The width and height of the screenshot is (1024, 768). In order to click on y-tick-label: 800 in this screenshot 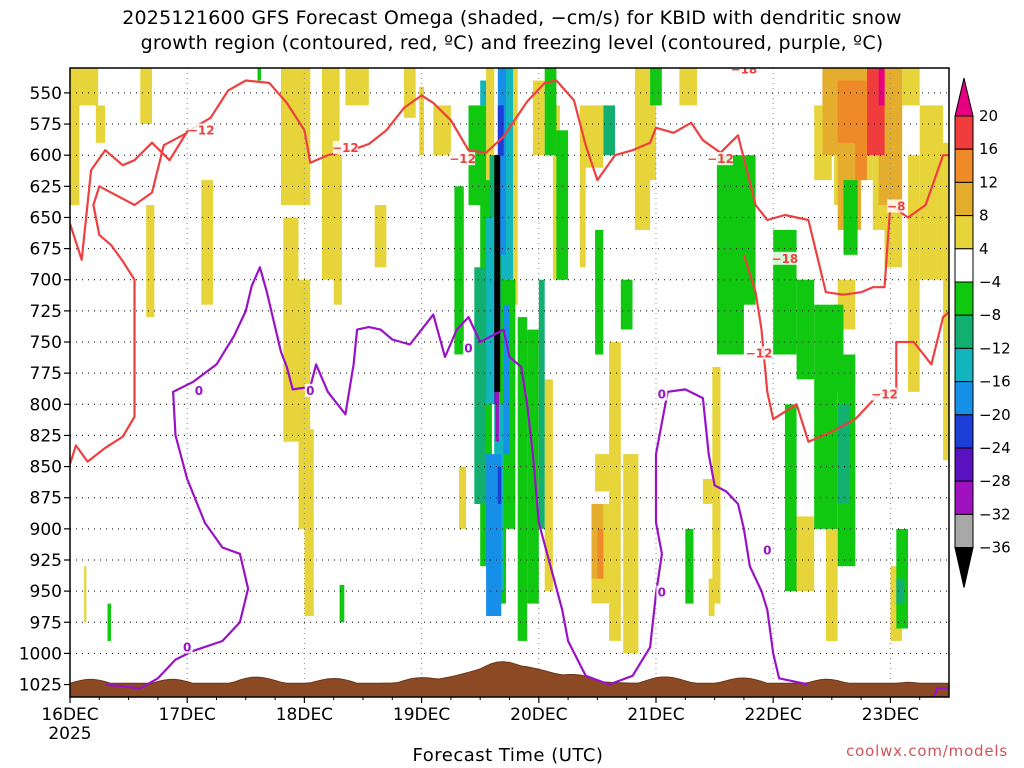, I will do `click(46, 405)`.